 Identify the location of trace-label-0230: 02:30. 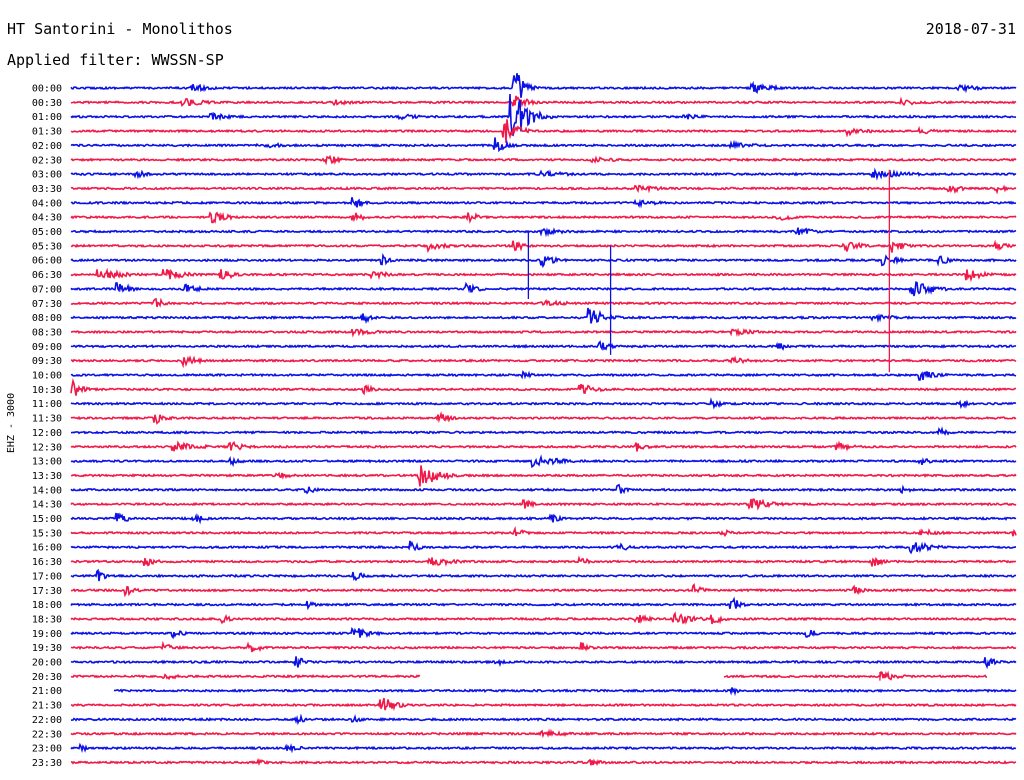
(47, 160).